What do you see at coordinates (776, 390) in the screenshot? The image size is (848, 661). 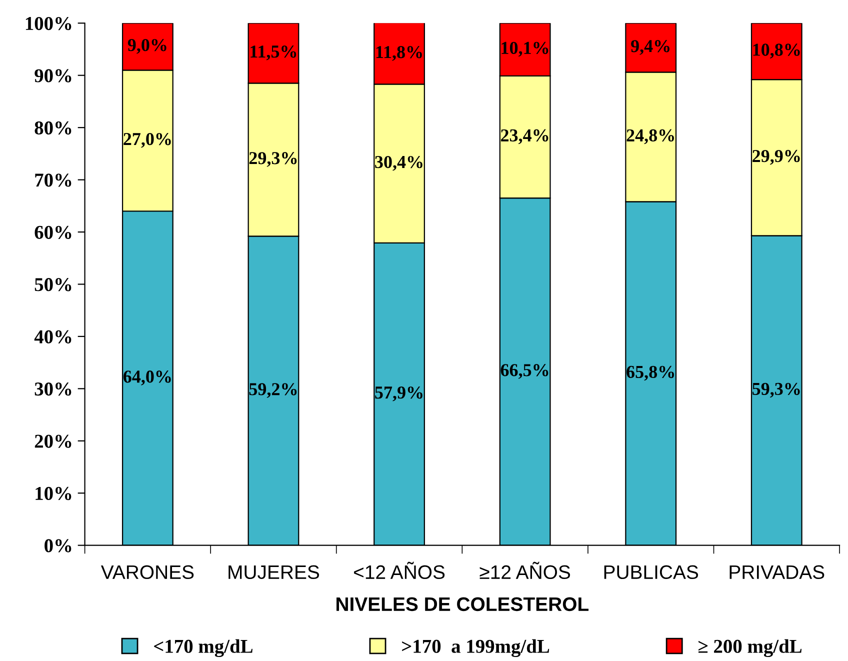 I see `data-label: 59,3%` at bounding box center [776, 390].